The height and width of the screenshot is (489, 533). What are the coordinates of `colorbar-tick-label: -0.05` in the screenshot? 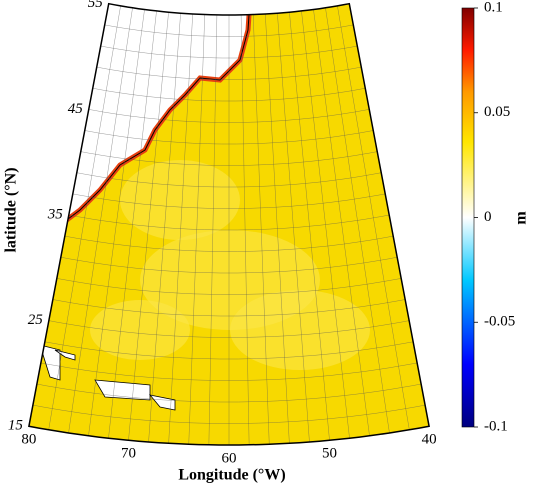 It's located at (499, 322).